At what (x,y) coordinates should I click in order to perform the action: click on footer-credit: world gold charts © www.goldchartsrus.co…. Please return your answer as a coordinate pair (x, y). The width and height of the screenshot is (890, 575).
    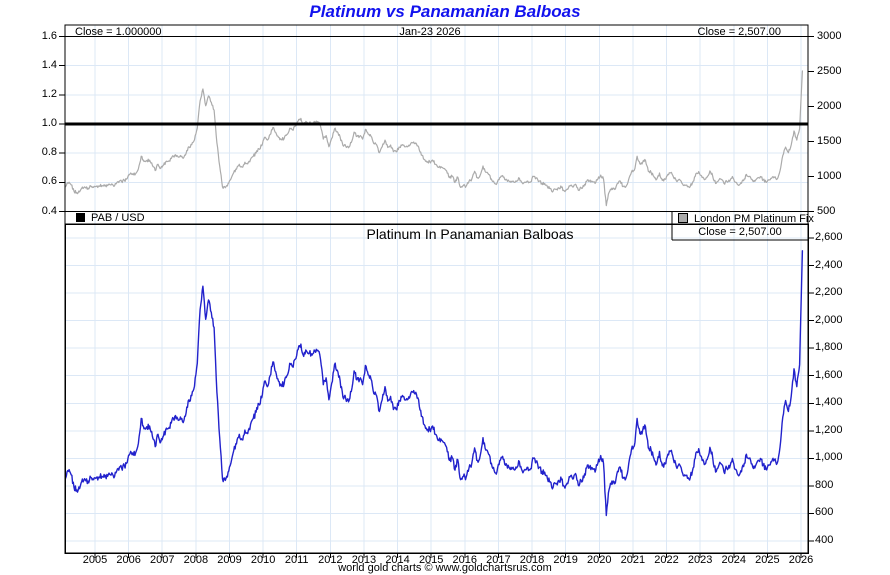
    Looking at the image, I should click on (445, 568).